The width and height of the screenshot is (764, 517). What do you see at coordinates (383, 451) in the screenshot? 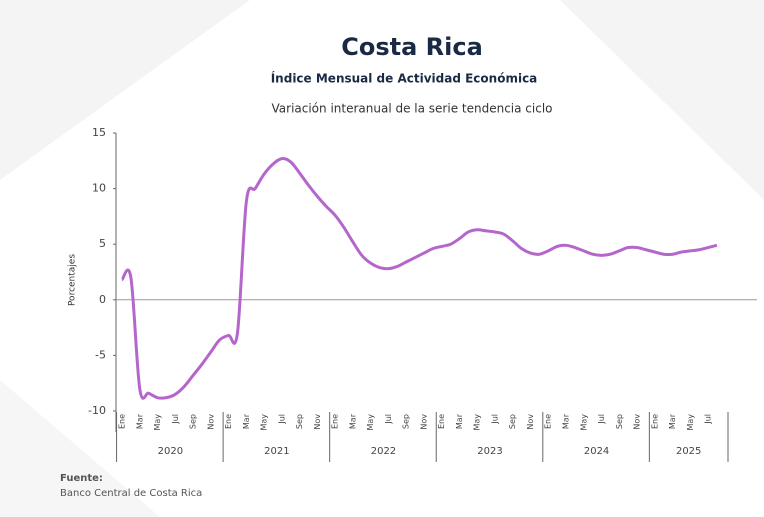
I see `year-label: 2022` at bounding box center [383, 451].